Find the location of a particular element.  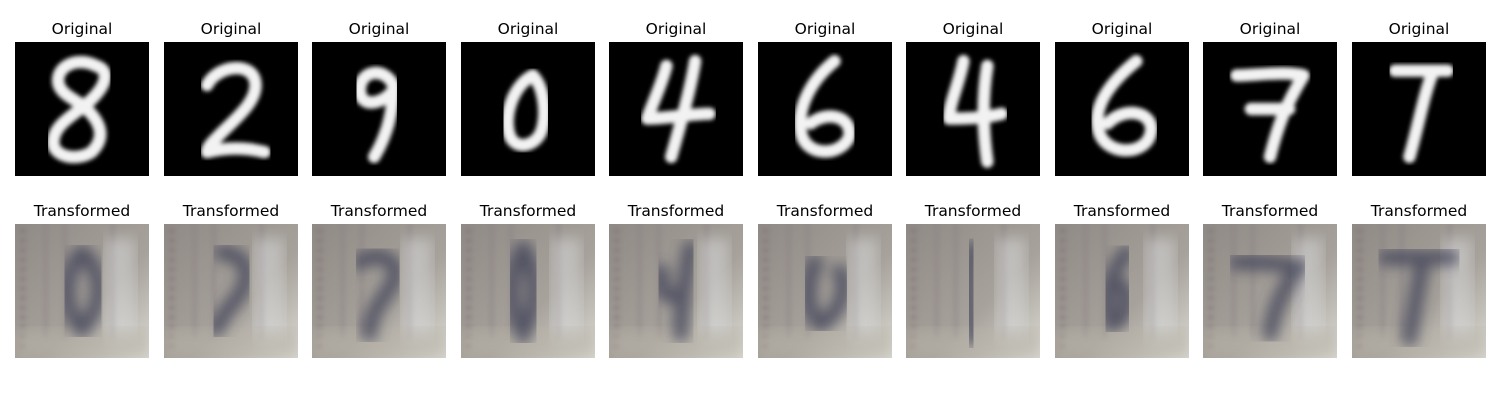

handwritten-digit-0-image is located at coordinates (528, 109).